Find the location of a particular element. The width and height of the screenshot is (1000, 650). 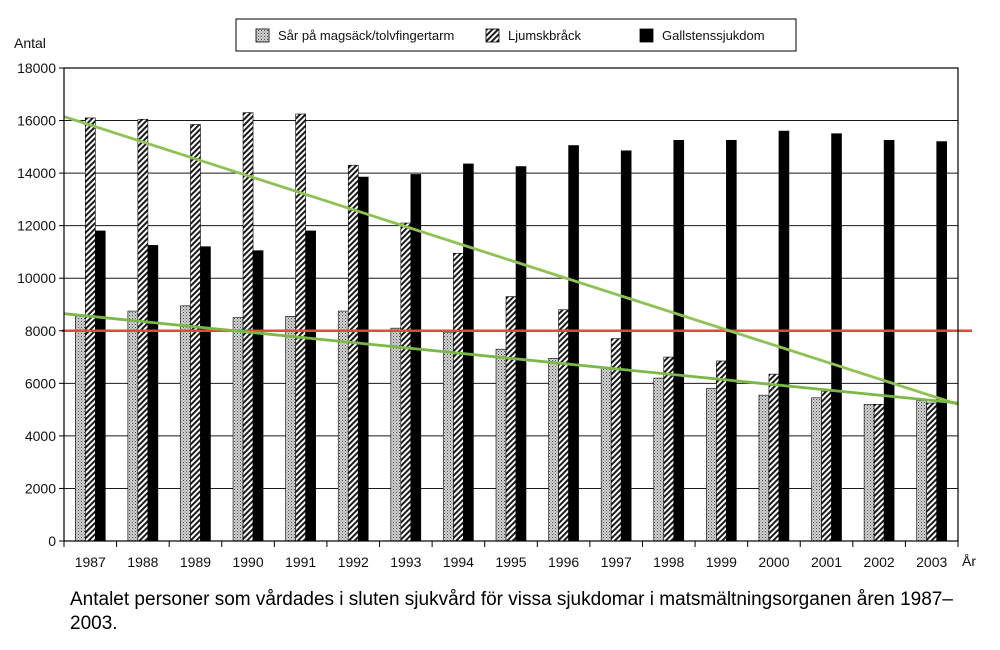

bar-ljumskbrack-2002 is located at coordinates (879, 473).